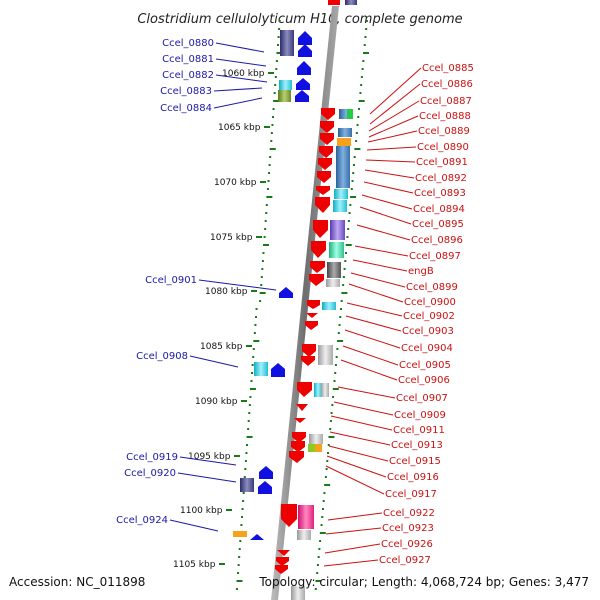 This screenshot has width=600, height=600. I want to click on feature-green, so click(350, 114).